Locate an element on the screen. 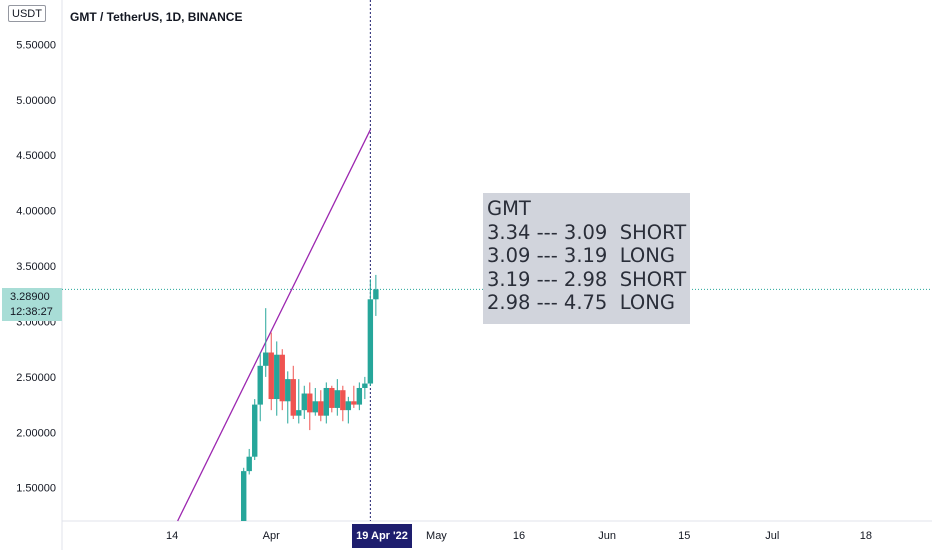 Image resolution: width=932 pixels, height=550 pixels. y-tick-label: 3.50000 is located at coordinates (36, 267).